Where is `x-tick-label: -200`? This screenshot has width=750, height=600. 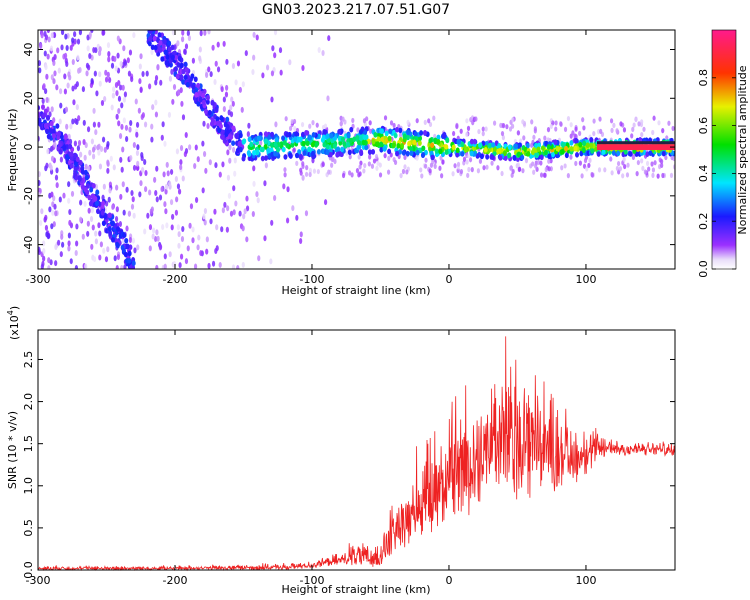
x-tick-label: -200 is located at coordinates (175, 580).